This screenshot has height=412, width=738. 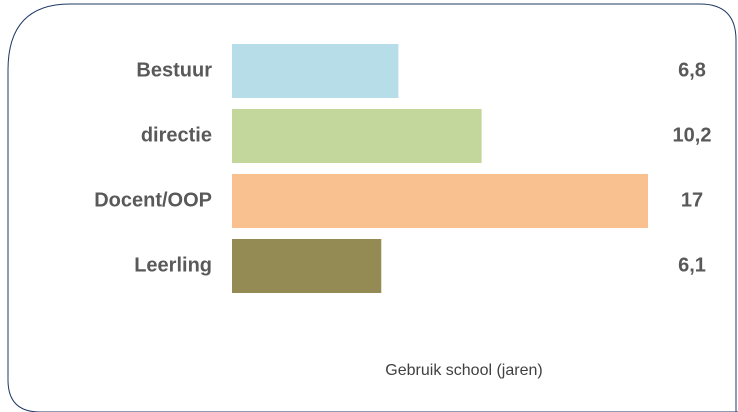 What do you see at coordinates (692, 200) in the screenshot?
I see `value-label: 17` at bounding box center [692, 200].